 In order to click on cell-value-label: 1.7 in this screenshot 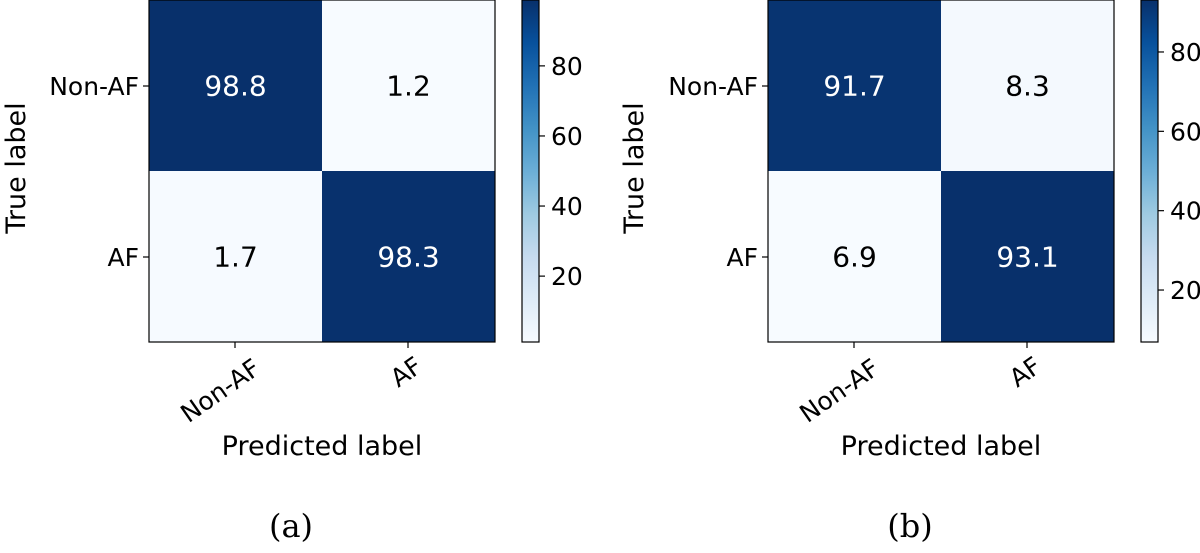, I will do `click(235, 257)`.